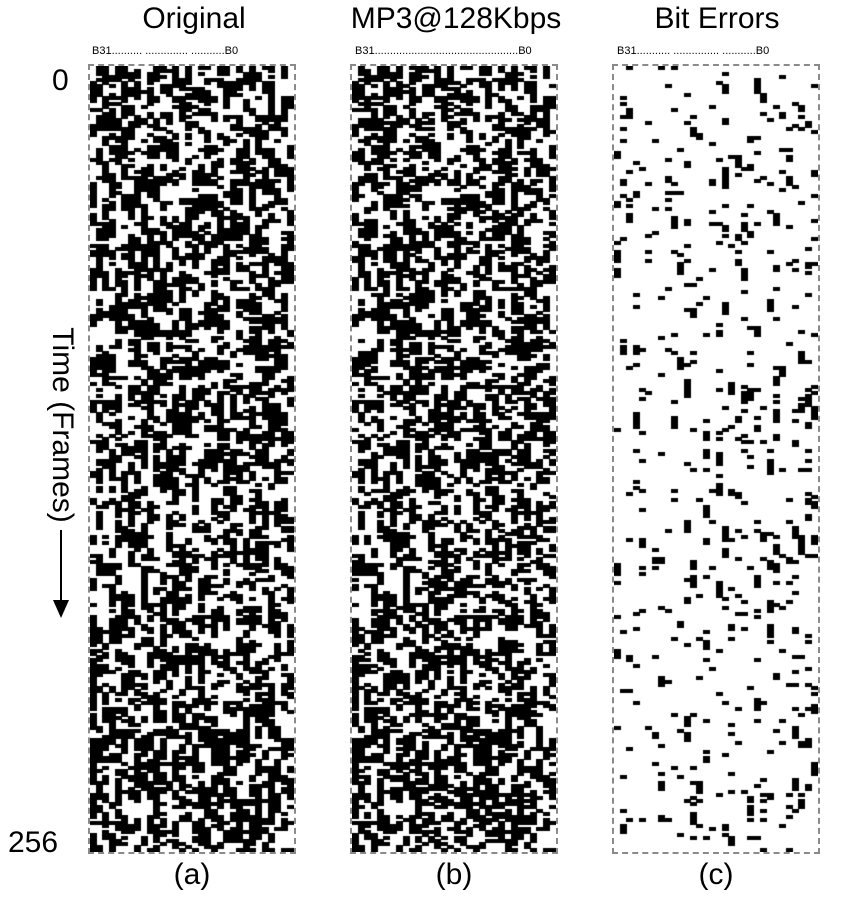 Image resolution: width=851 pixels, height=902 pixels. I want to click on panel-a-title: Original, so click(194, 18).